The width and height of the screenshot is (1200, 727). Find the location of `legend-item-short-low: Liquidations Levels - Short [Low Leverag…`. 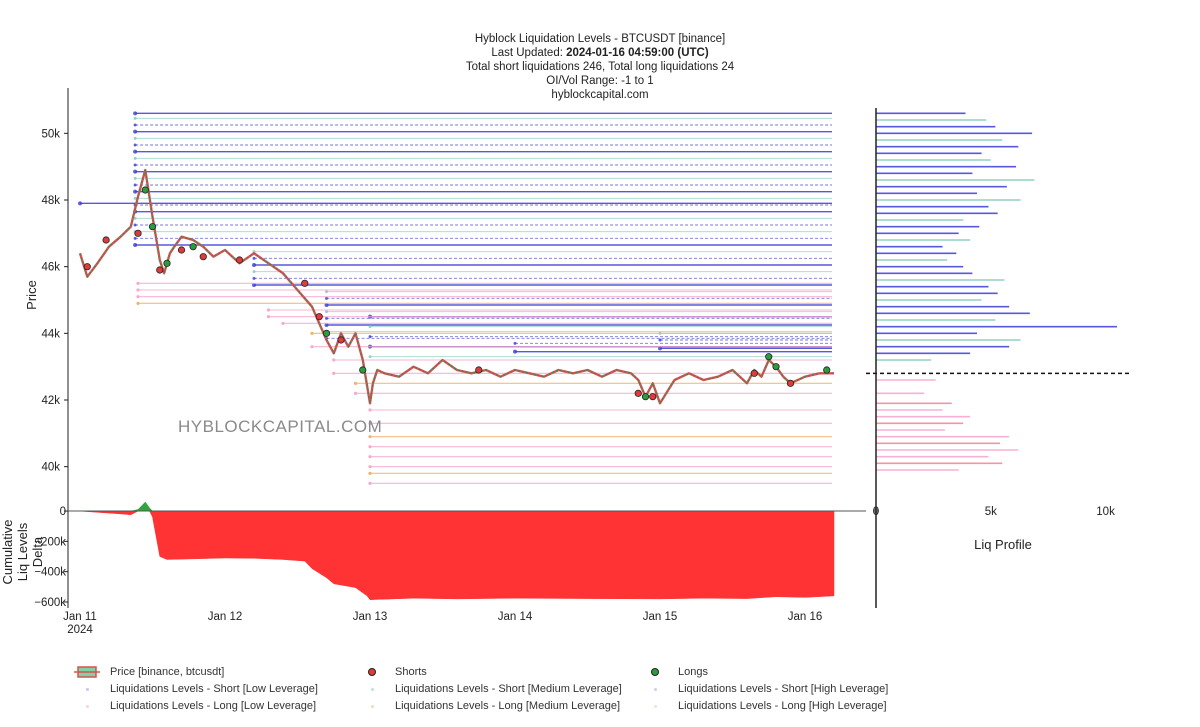

legend-item-short-low: Liquidations Levels - Short [Low Leverag… is located at coordinates (195, 689).